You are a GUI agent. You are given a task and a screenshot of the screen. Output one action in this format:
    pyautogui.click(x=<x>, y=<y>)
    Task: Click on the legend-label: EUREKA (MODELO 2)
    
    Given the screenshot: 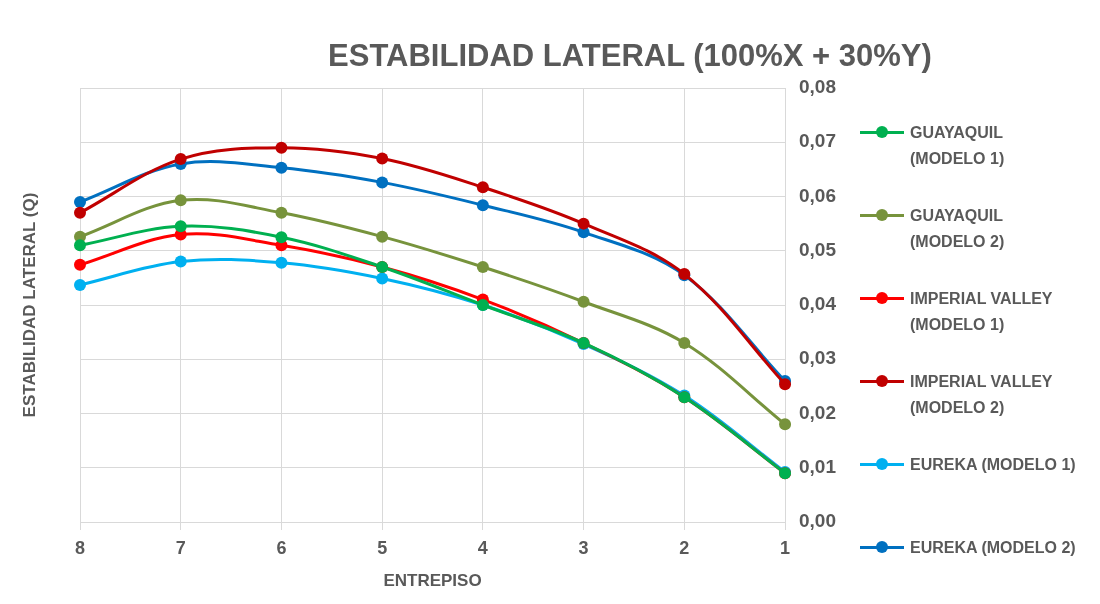 What is the action you would take?
    pyautogui.click(x=993, y=548)
    